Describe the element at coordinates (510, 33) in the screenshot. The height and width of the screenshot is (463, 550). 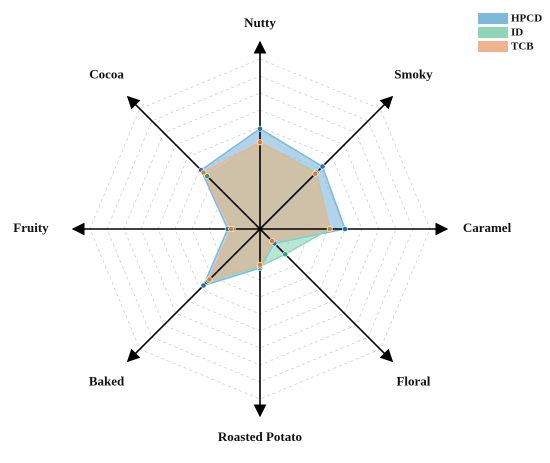
I see `legend: HPCD ID TCB` at that location.